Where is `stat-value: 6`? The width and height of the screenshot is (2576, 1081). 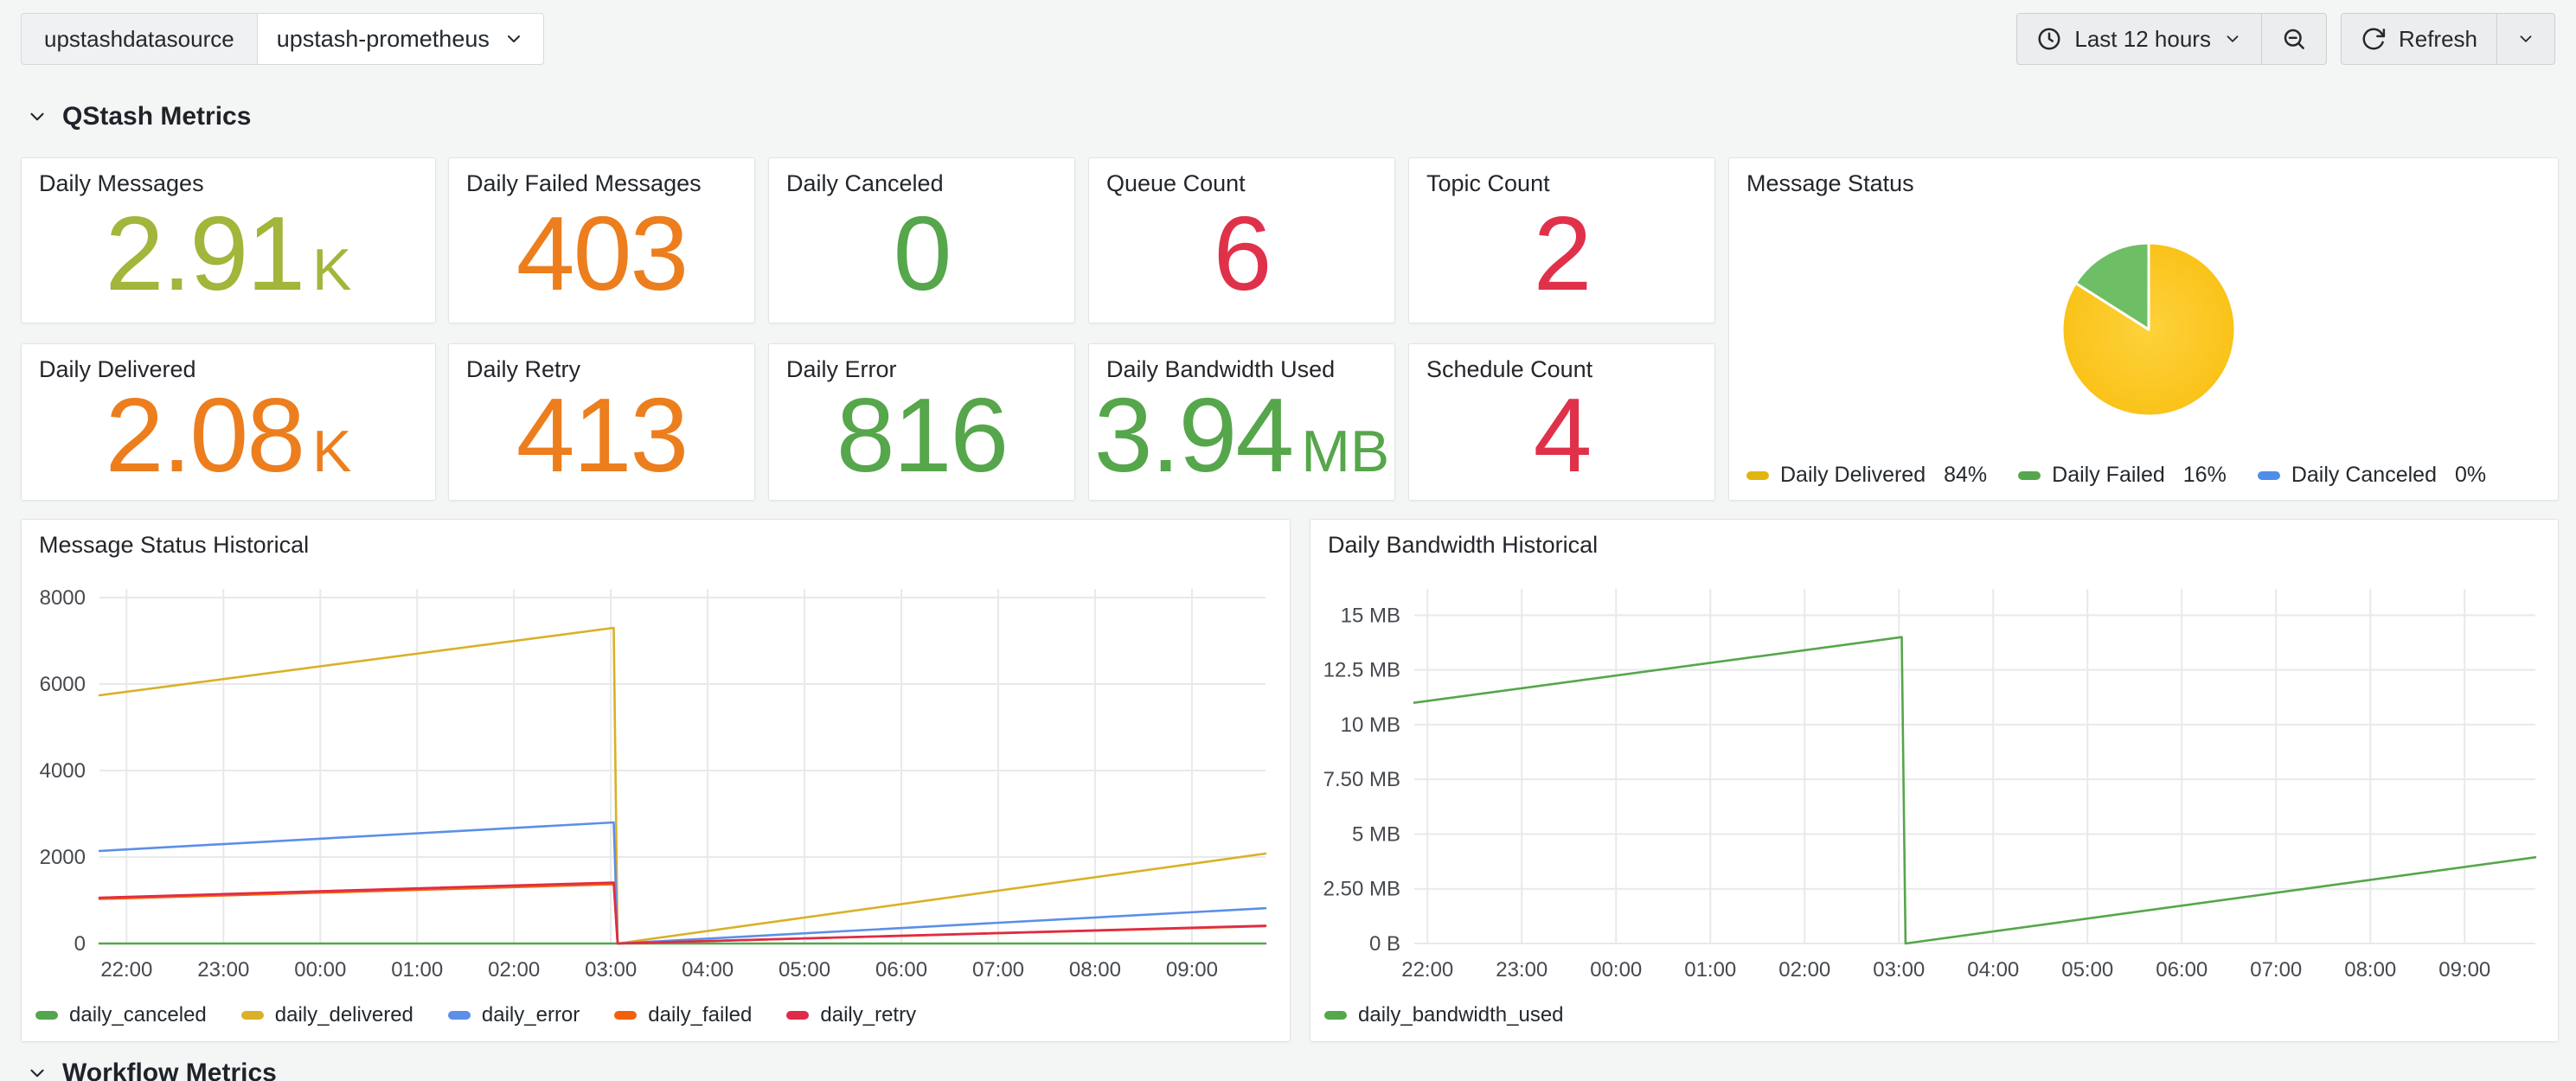
stat-value: 6 is located at coordinates (1242, 254).